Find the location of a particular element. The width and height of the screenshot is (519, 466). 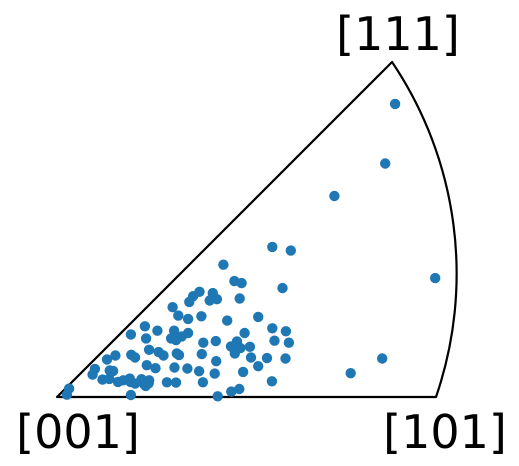

origin-label-001: [001] is located at coordinates (78, 432).